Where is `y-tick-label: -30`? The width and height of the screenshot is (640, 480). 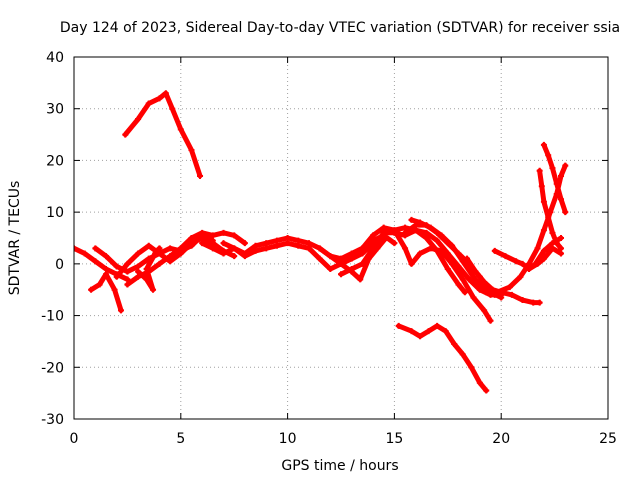 y-tick-label: -30 is located at coordinates (52, 420).